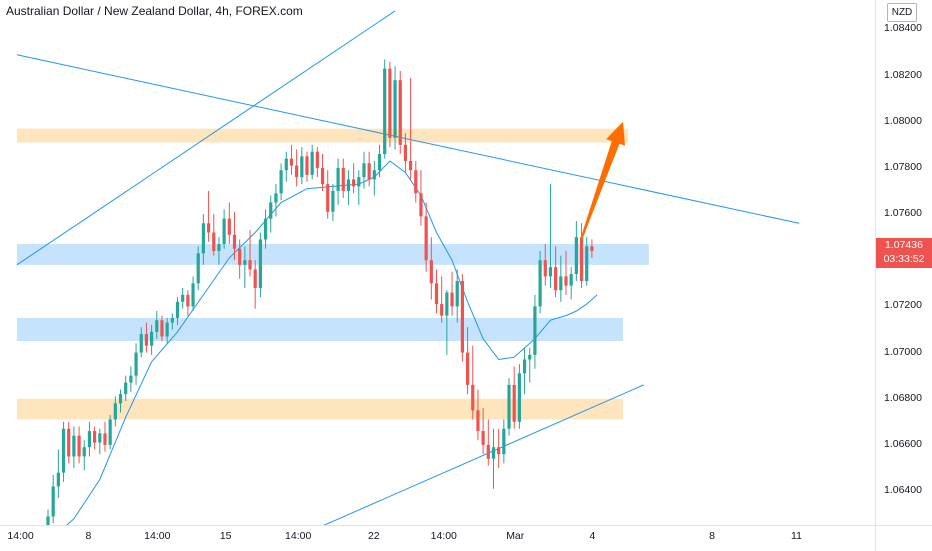 The height and width of the screenshot is (551, 932). What do you see at coordinates (902, 12) in the screenshot?
I see `currency-badge: NZD` at bounding box center [902, 12].